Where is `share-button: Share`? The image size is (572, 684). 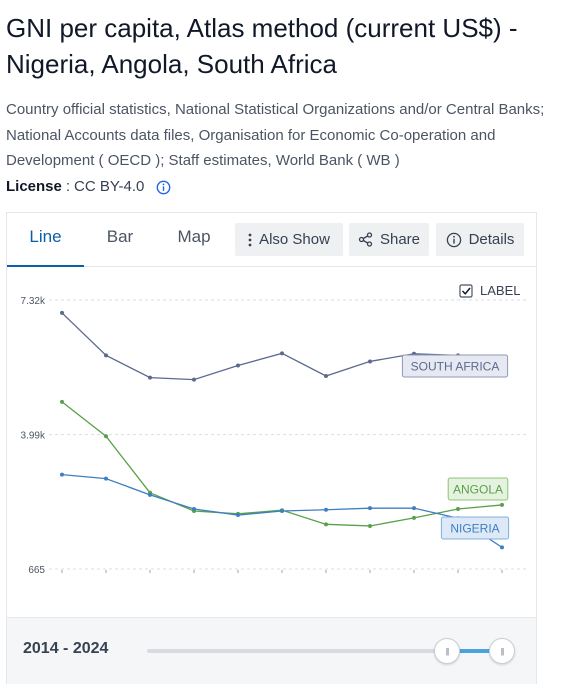 share-button: Share is located at coordinates (389, 239).